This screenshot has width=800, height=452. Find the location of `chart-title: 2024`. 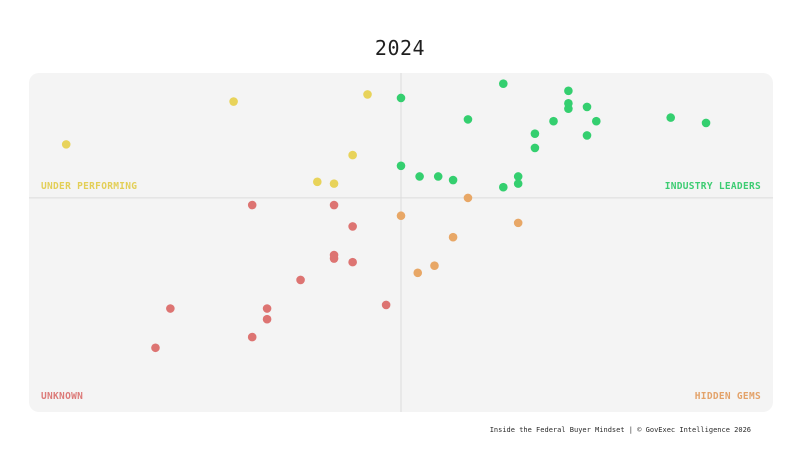

chart-title: 2024 is located at coordinates (400, 48).